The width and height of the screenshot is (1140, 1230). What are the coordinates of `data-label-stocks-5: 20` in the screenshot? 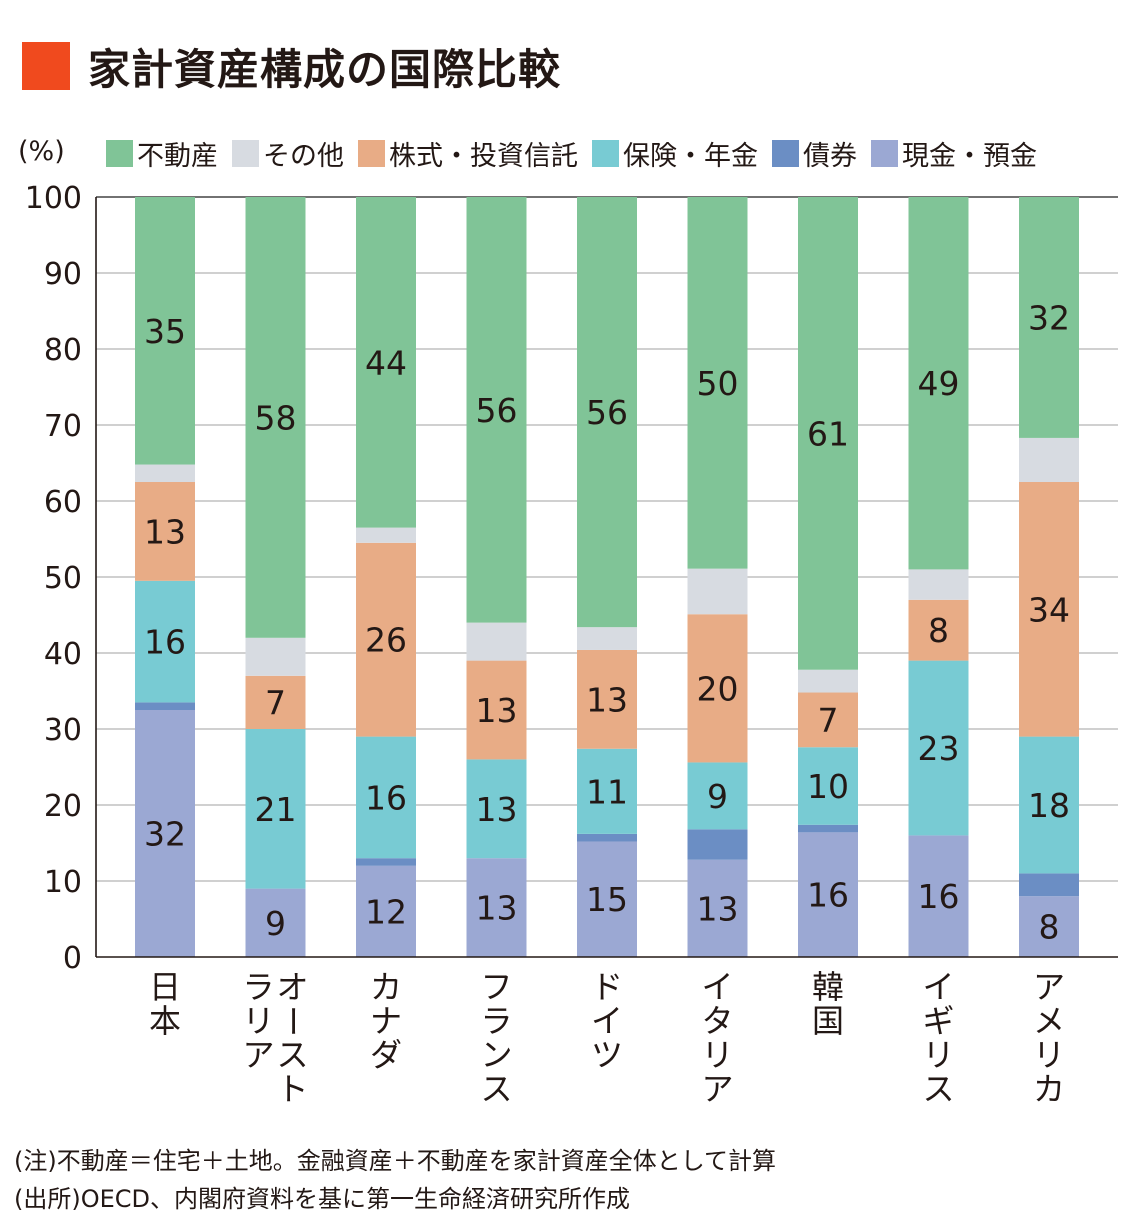 It's located at (718, 688).